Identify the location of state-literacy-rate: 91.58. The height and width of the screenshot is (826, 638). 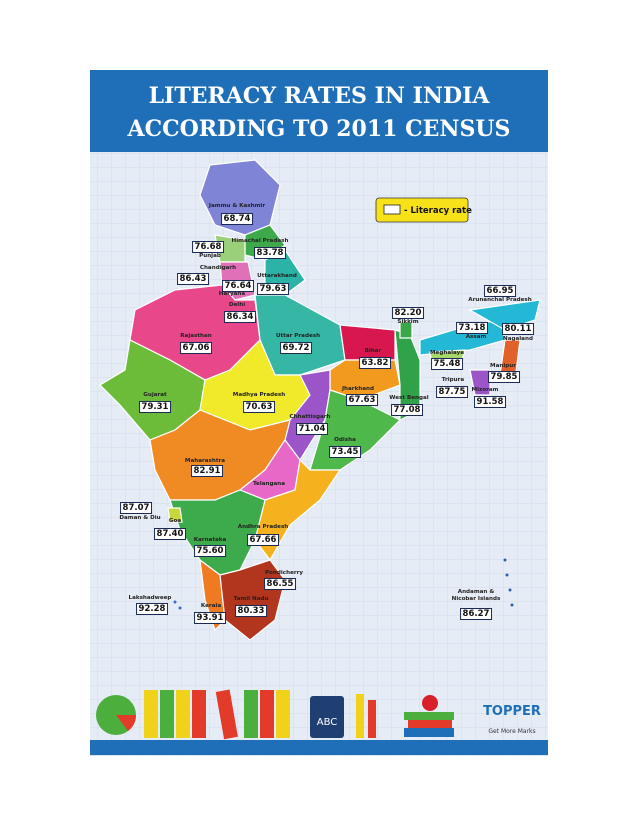
(490, 402).